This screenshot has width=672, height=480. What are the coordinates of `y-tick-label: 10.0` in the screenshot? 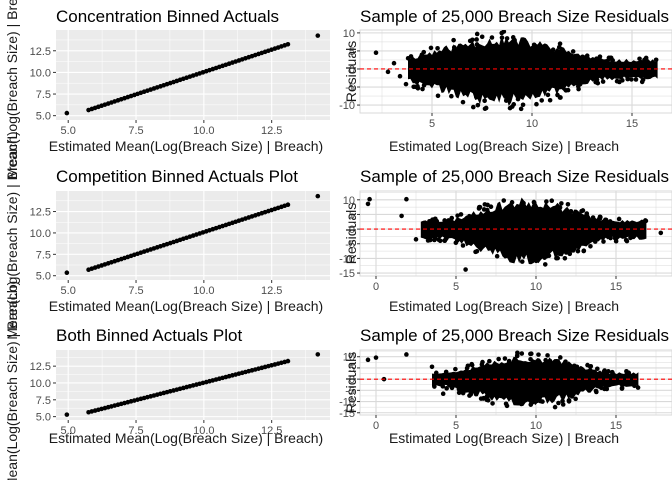 It's located at (40, 234).